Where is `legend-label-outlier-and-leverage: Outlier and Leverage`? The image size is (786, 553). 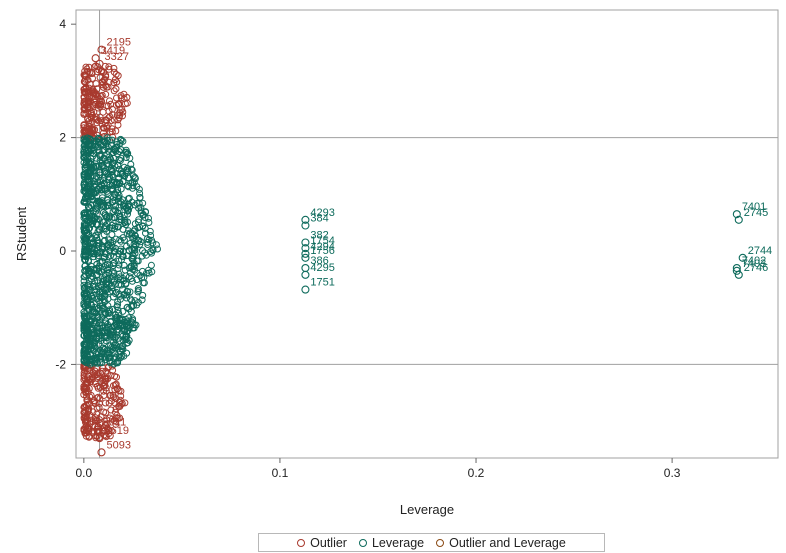
legend-label-outlier-and-leverage: Outlier and Leverage is located at coordinates (507, 542).